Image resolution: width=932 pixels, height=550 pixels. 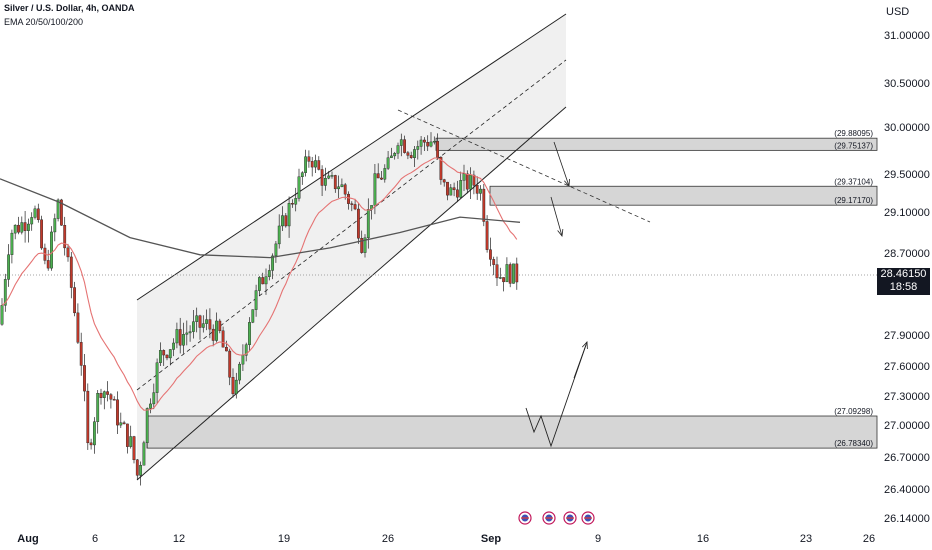 I want to click on y-tick-label: 30.50000, so click(x=907, y=84).